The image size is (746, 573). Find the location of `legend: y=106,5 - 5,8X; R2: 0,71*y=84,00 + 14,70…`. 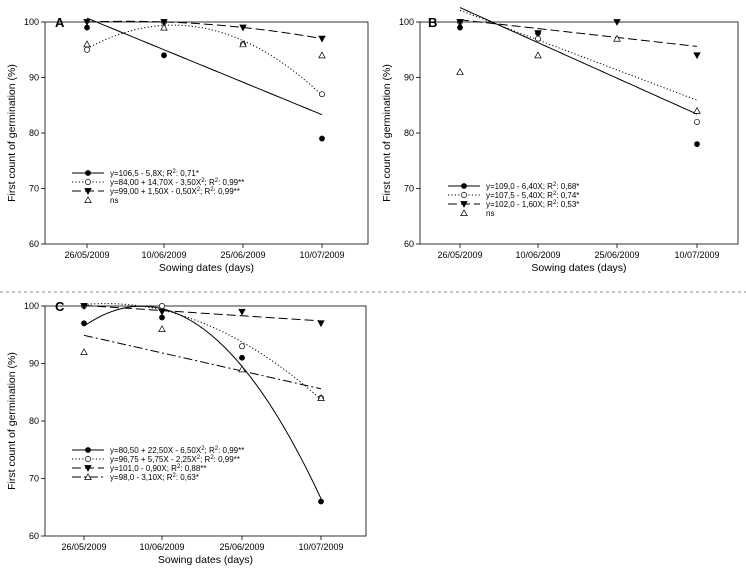

legend: y=106,5 - 5,8X; R2: 0,71*y=84,00 + 14,70… is located at coordinates (158, 187).